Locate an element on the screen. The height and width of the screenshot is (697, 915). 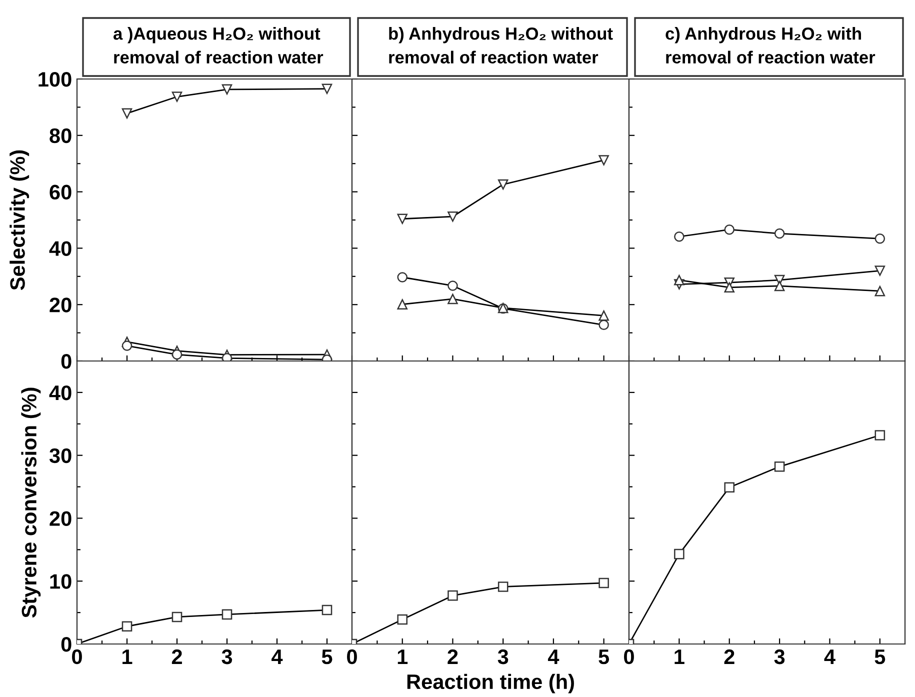
x-axis-title: Reaction time (h) is located at coordinates (490, 684).